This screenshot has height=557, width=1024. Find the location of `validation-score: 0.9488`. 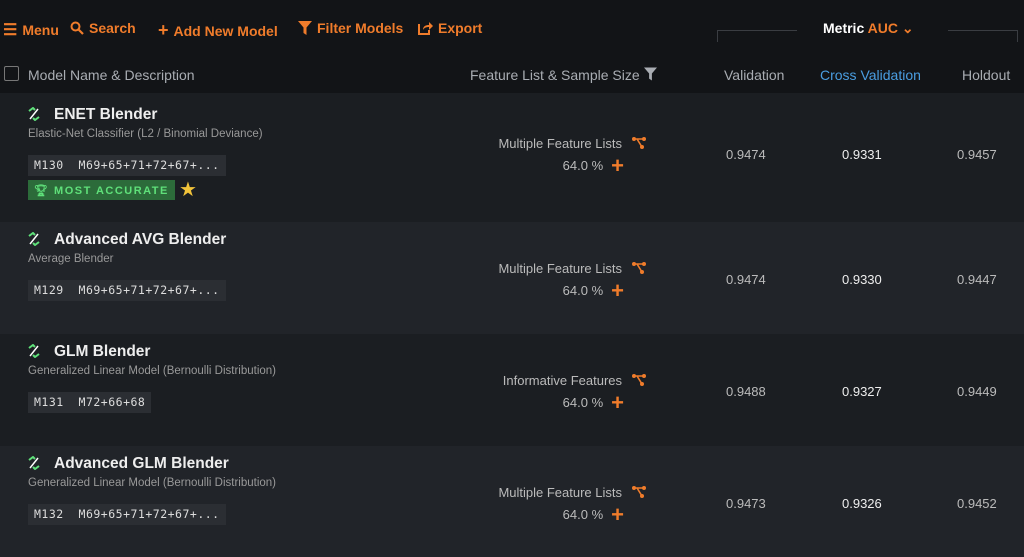

validation-score: 0.9488 is located at coordinates (746, 391).